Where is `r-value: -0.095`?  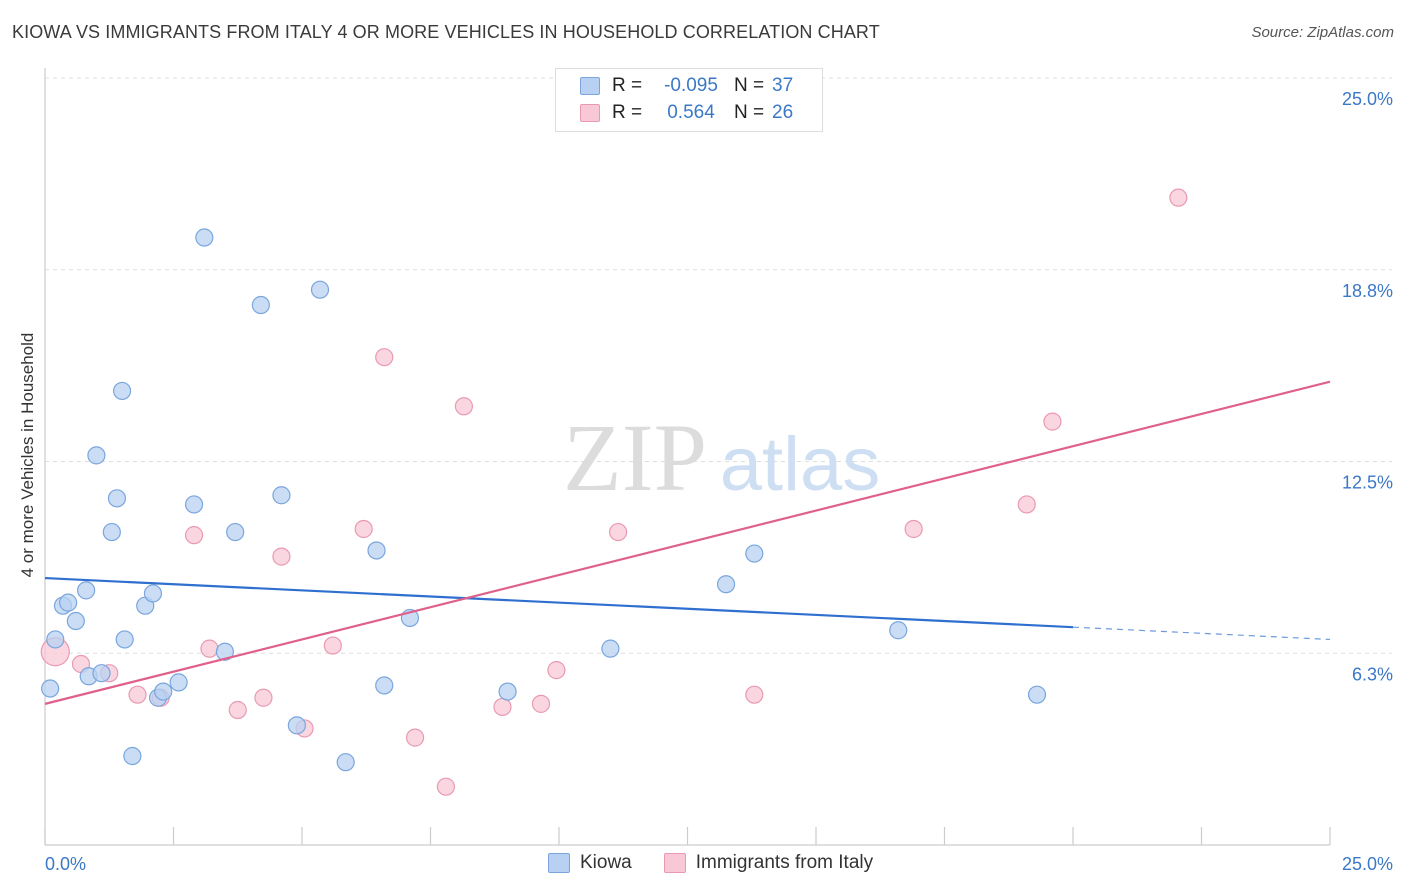 r-value: -0.095 is located at coordinates (691, 85).